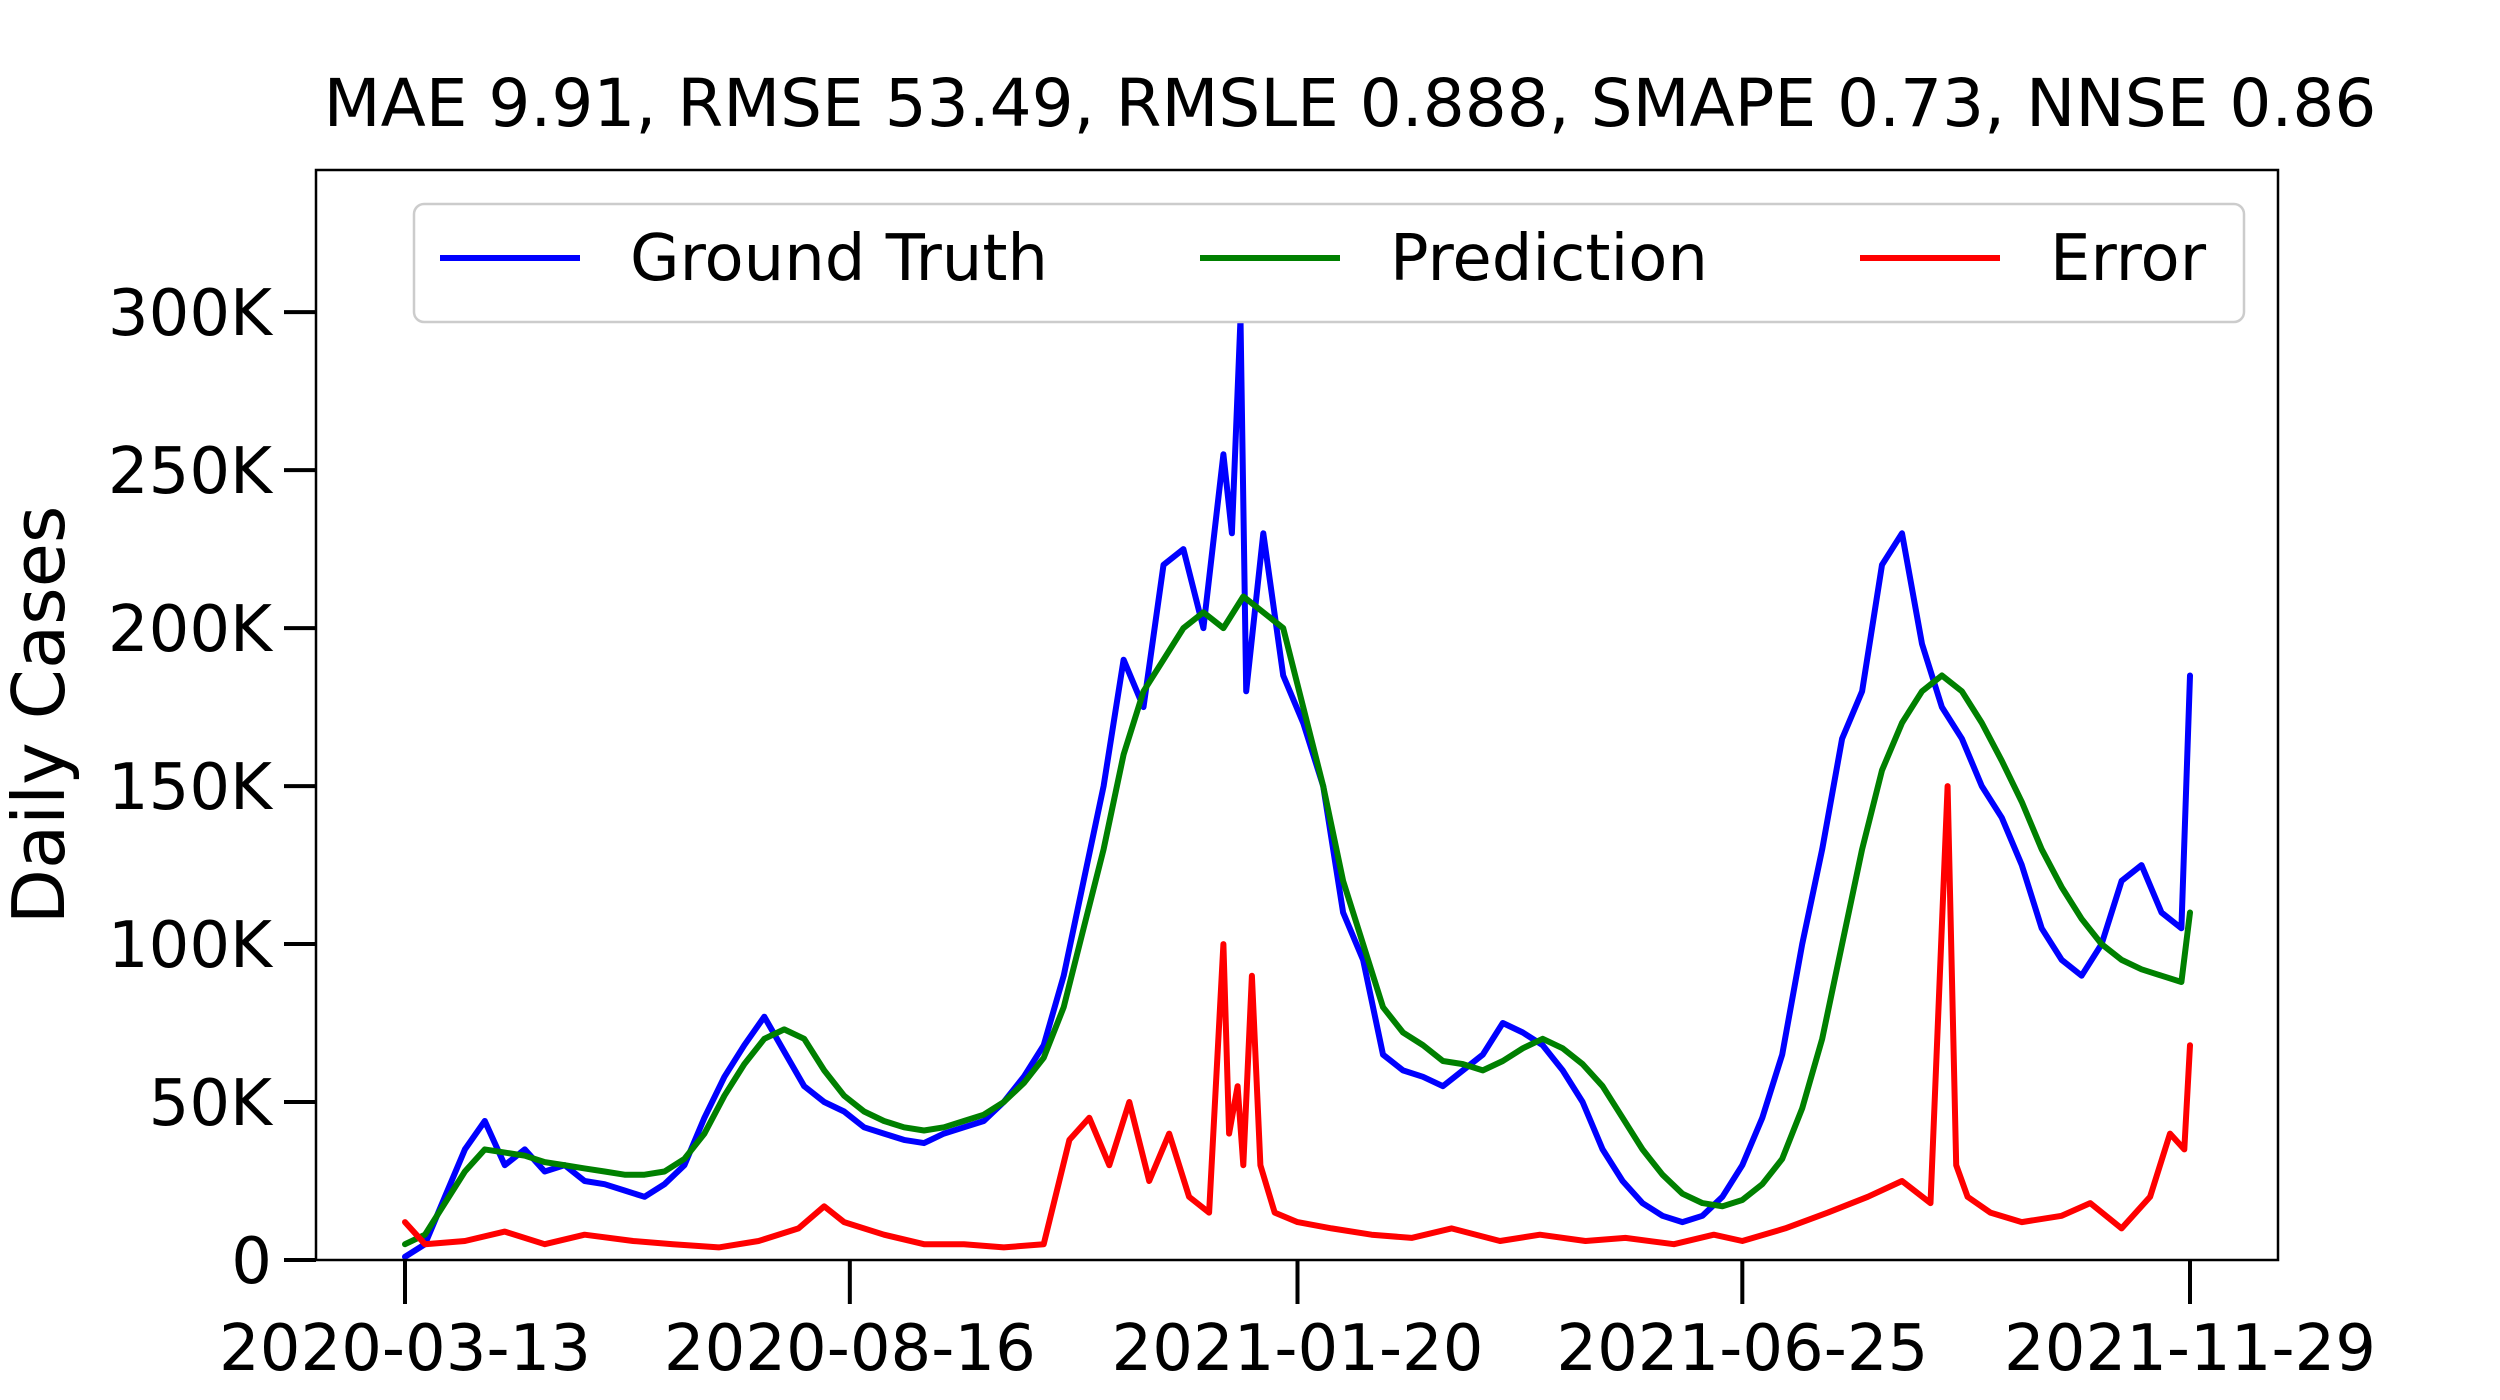 Image resolution: width=2500 pixels, height=1400 pixels. What do you see at coordinates (191, 788) in the screenshot?
I see `y-tick-label: 150K` at bounding box center [191, 788].